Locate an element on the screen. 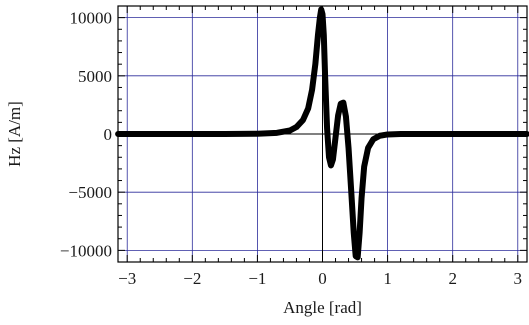 The height and width of the screenshot is (325, 529). x-tick-label: 1 is located at coordinates (387, 278).